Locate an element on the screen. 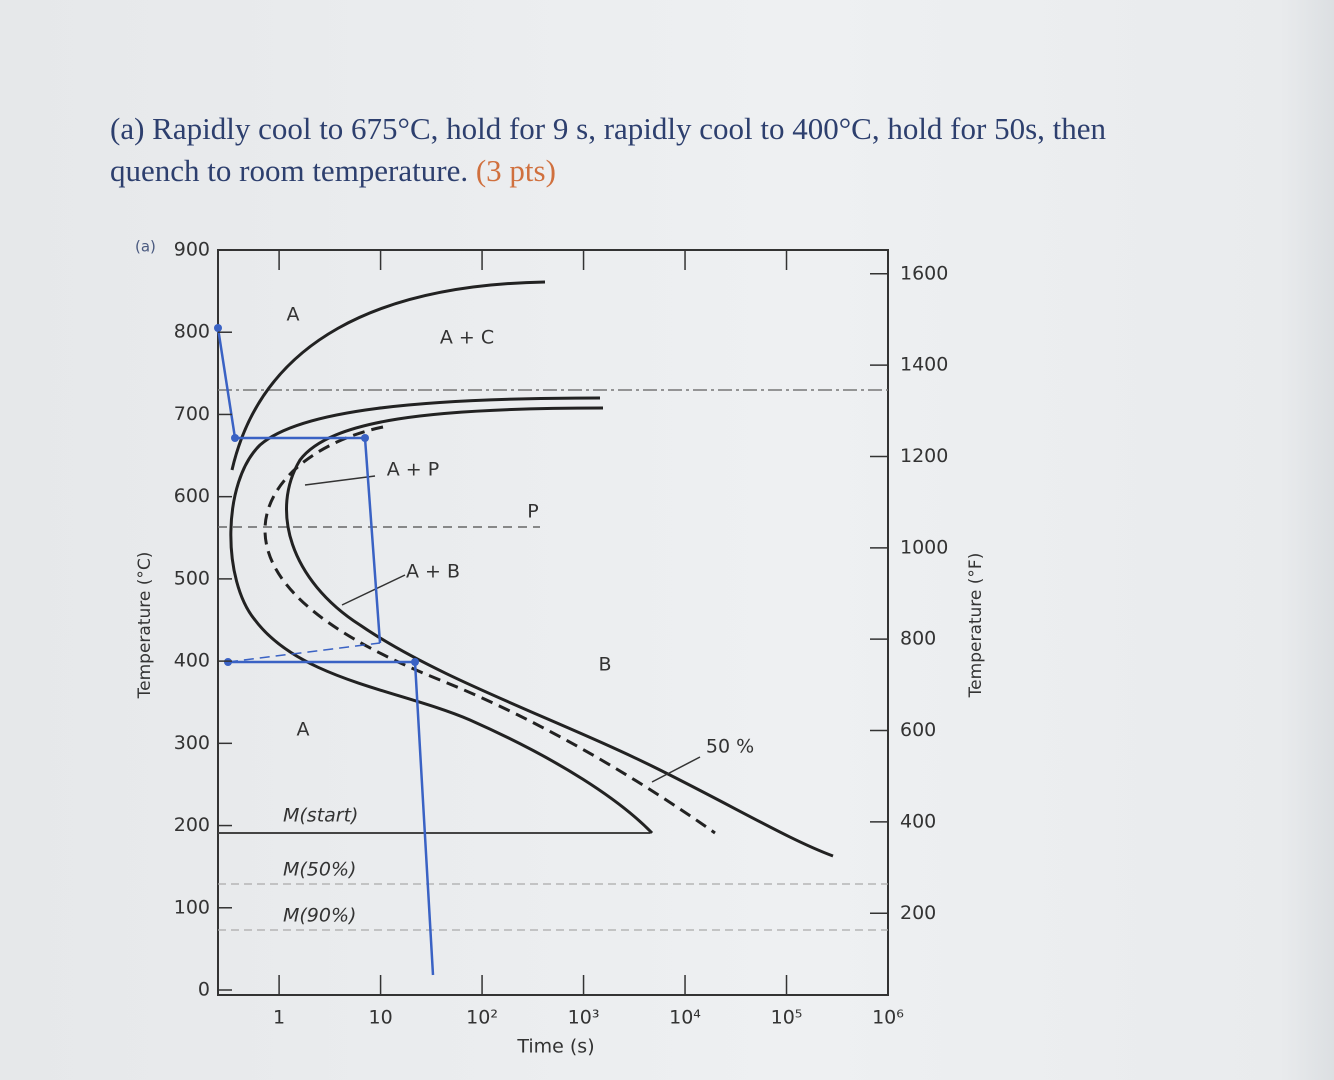  x-tick-label: 10² is located at coordinates (482, 1018).